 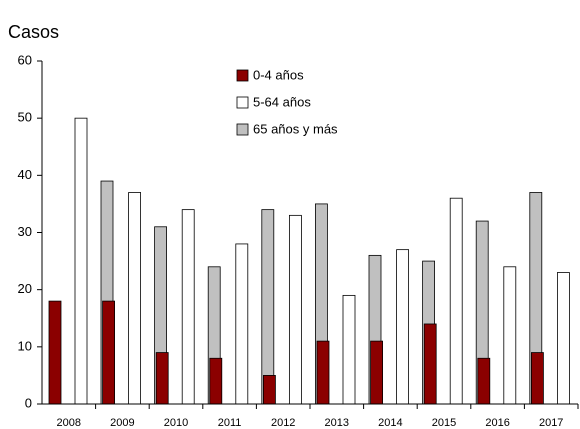 What do you see at coordinates (25, 174) in the screenshot?
I see `y-tick-label: 40` at bounding box center [25, 174].